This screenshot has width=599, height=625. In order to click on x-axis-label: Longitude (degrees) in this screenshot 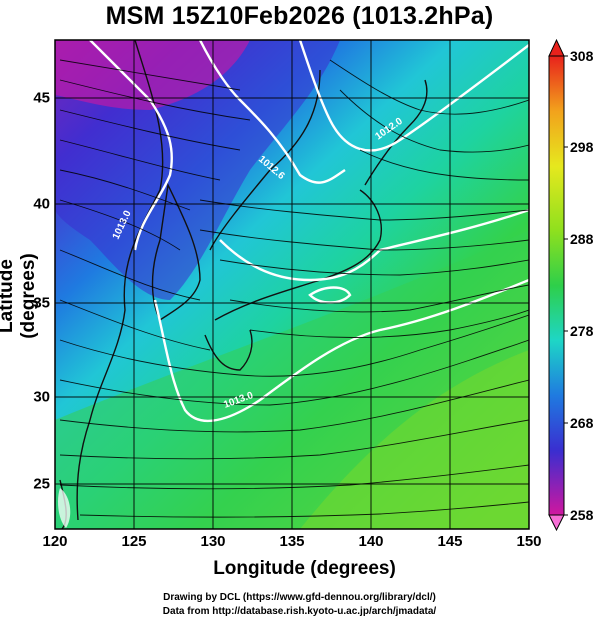, I will do `click(304, 568)`.